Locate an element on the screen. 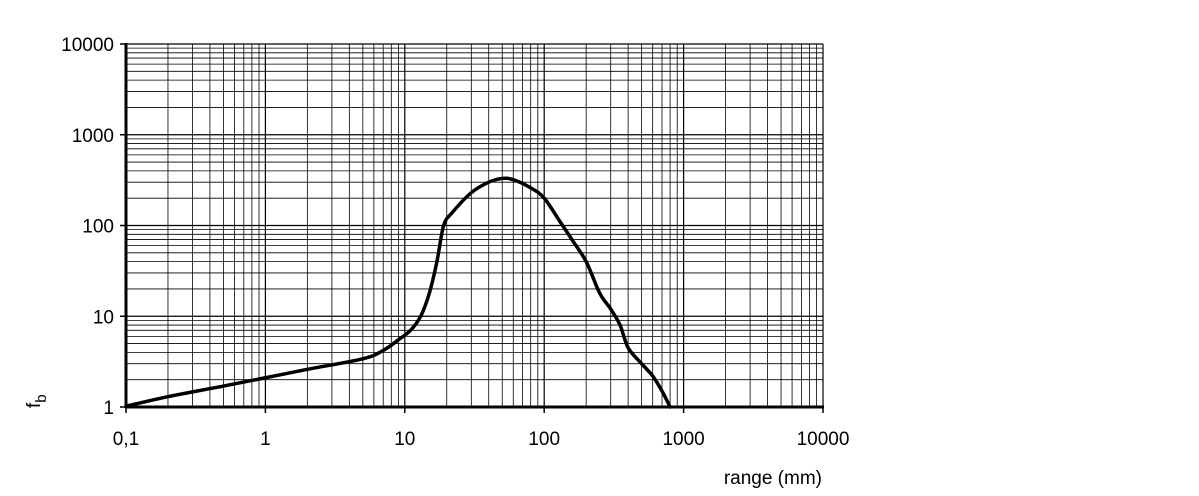  x-tick-label: 1000 is located at coordinates (683, 439).